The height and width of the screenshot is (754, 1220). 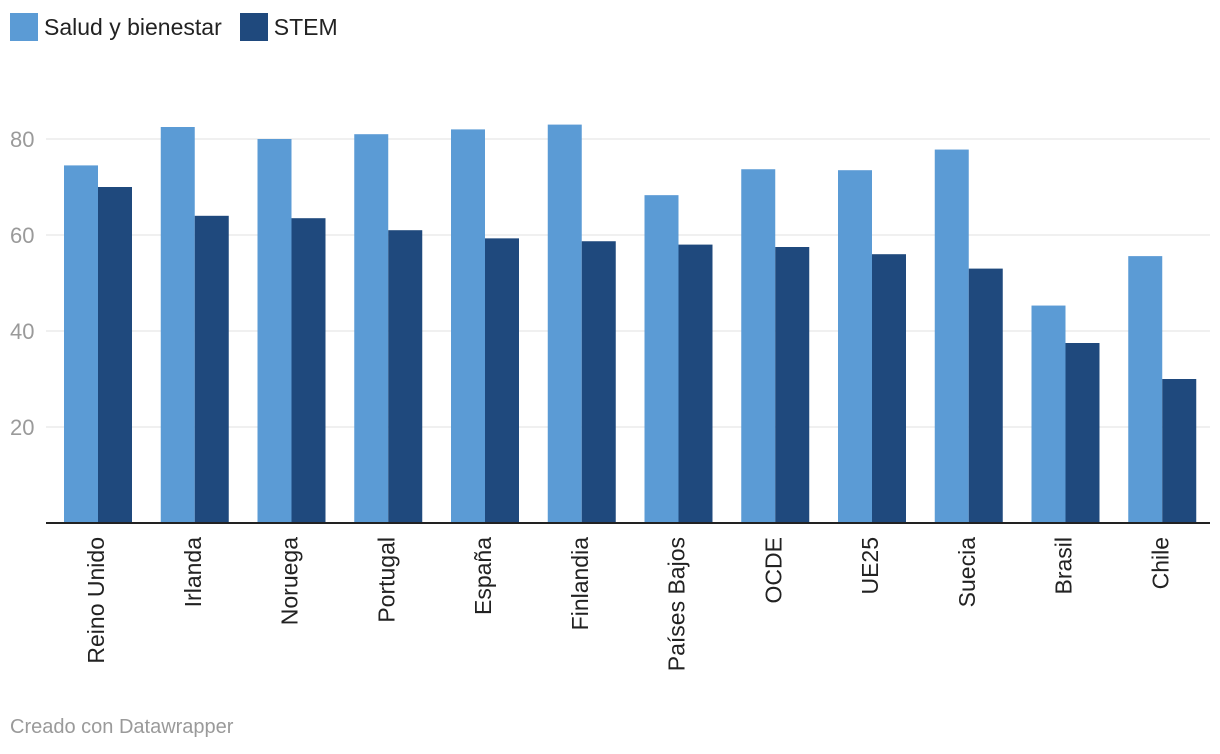 I want to click on x-tick-label: Brasil, so click(x=1064, y=566).